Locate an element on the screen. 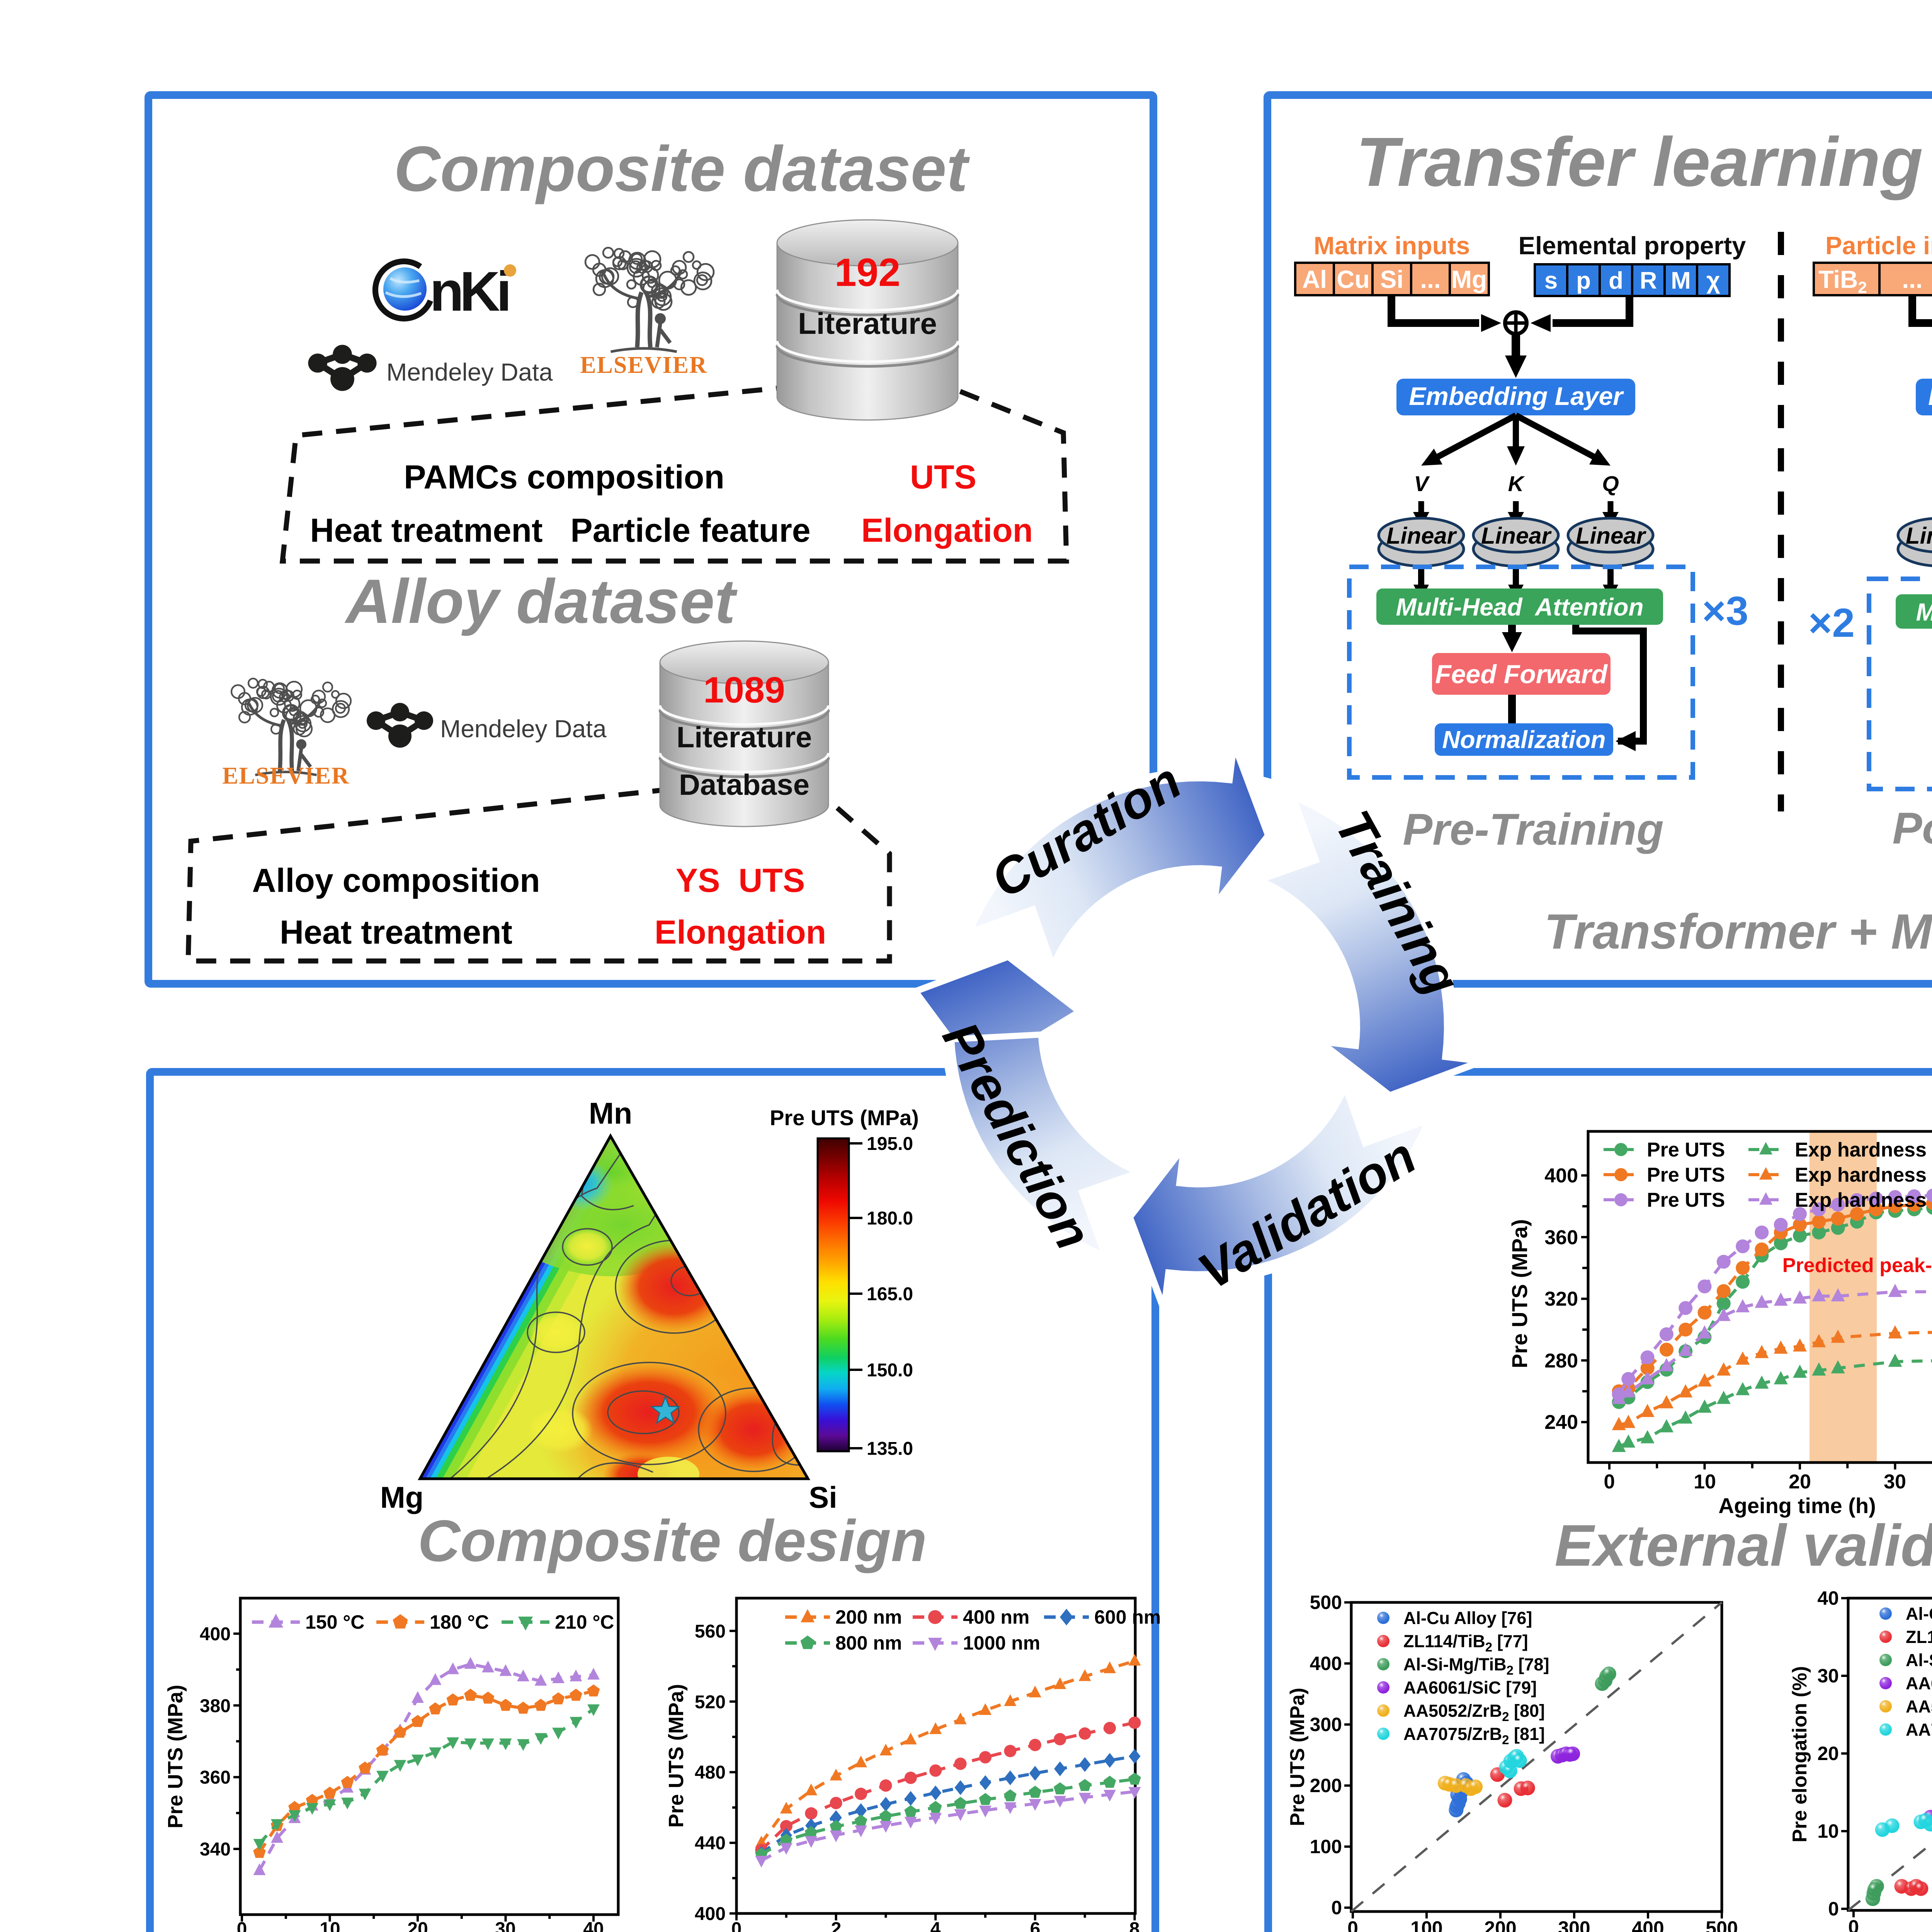 Image resolution: width=1932 pixels, height=1932 pixels. svg-text: Mn is located at coordinates (611, 1113).